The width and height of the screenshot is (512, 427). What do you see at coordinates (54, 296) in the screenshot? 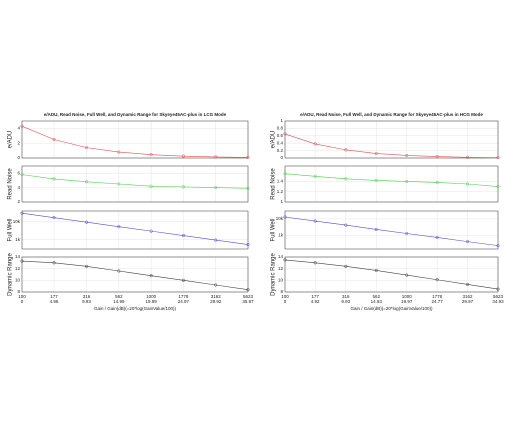
I see `x-tick-label: 177` at bounding box center [54, 296].